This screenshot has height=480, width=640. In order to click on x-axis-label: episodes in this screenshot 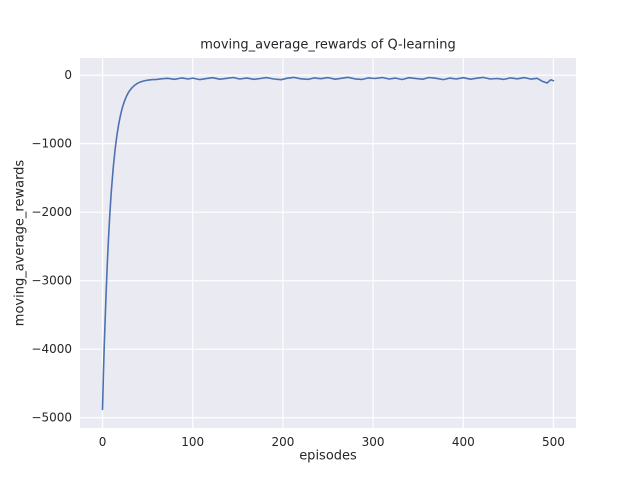, I will do `click(328, 456)`.